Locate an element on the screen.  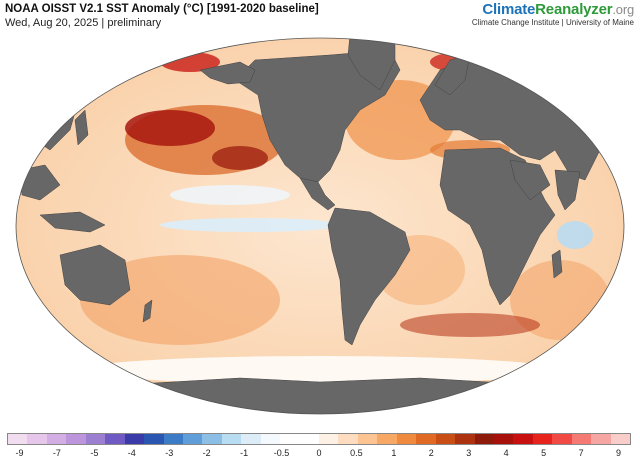
legend-tick-label: 9 is located at coordinates (619, 453).